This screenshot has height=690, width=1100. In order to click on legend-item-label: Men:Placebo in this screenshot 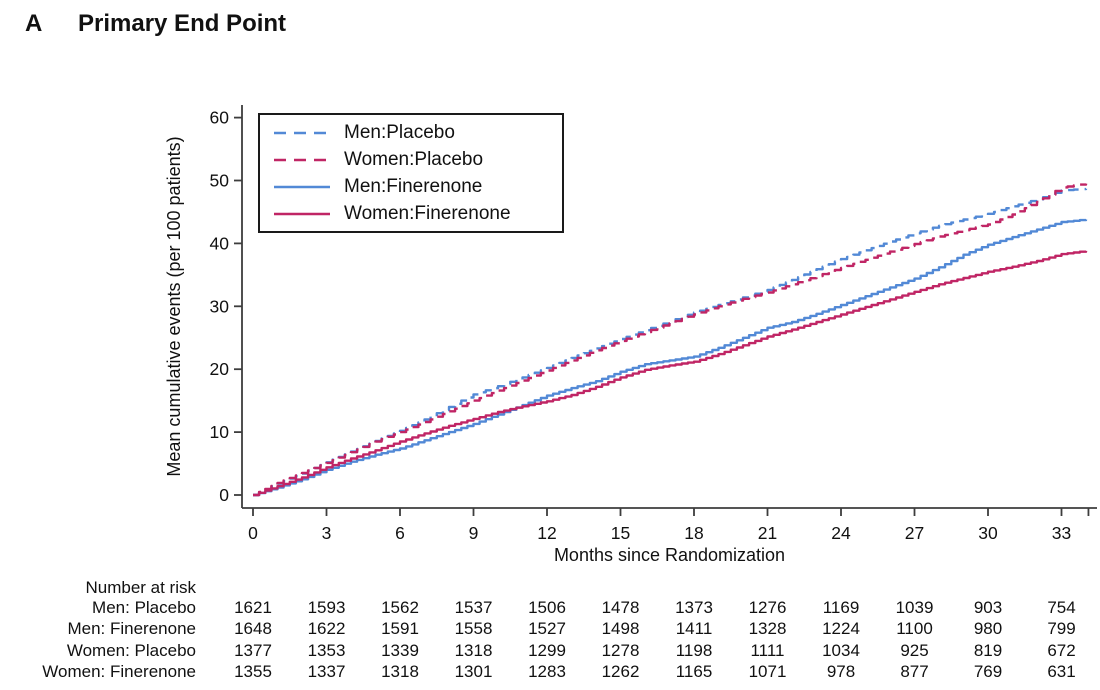, I will do `click(399, 132)`.